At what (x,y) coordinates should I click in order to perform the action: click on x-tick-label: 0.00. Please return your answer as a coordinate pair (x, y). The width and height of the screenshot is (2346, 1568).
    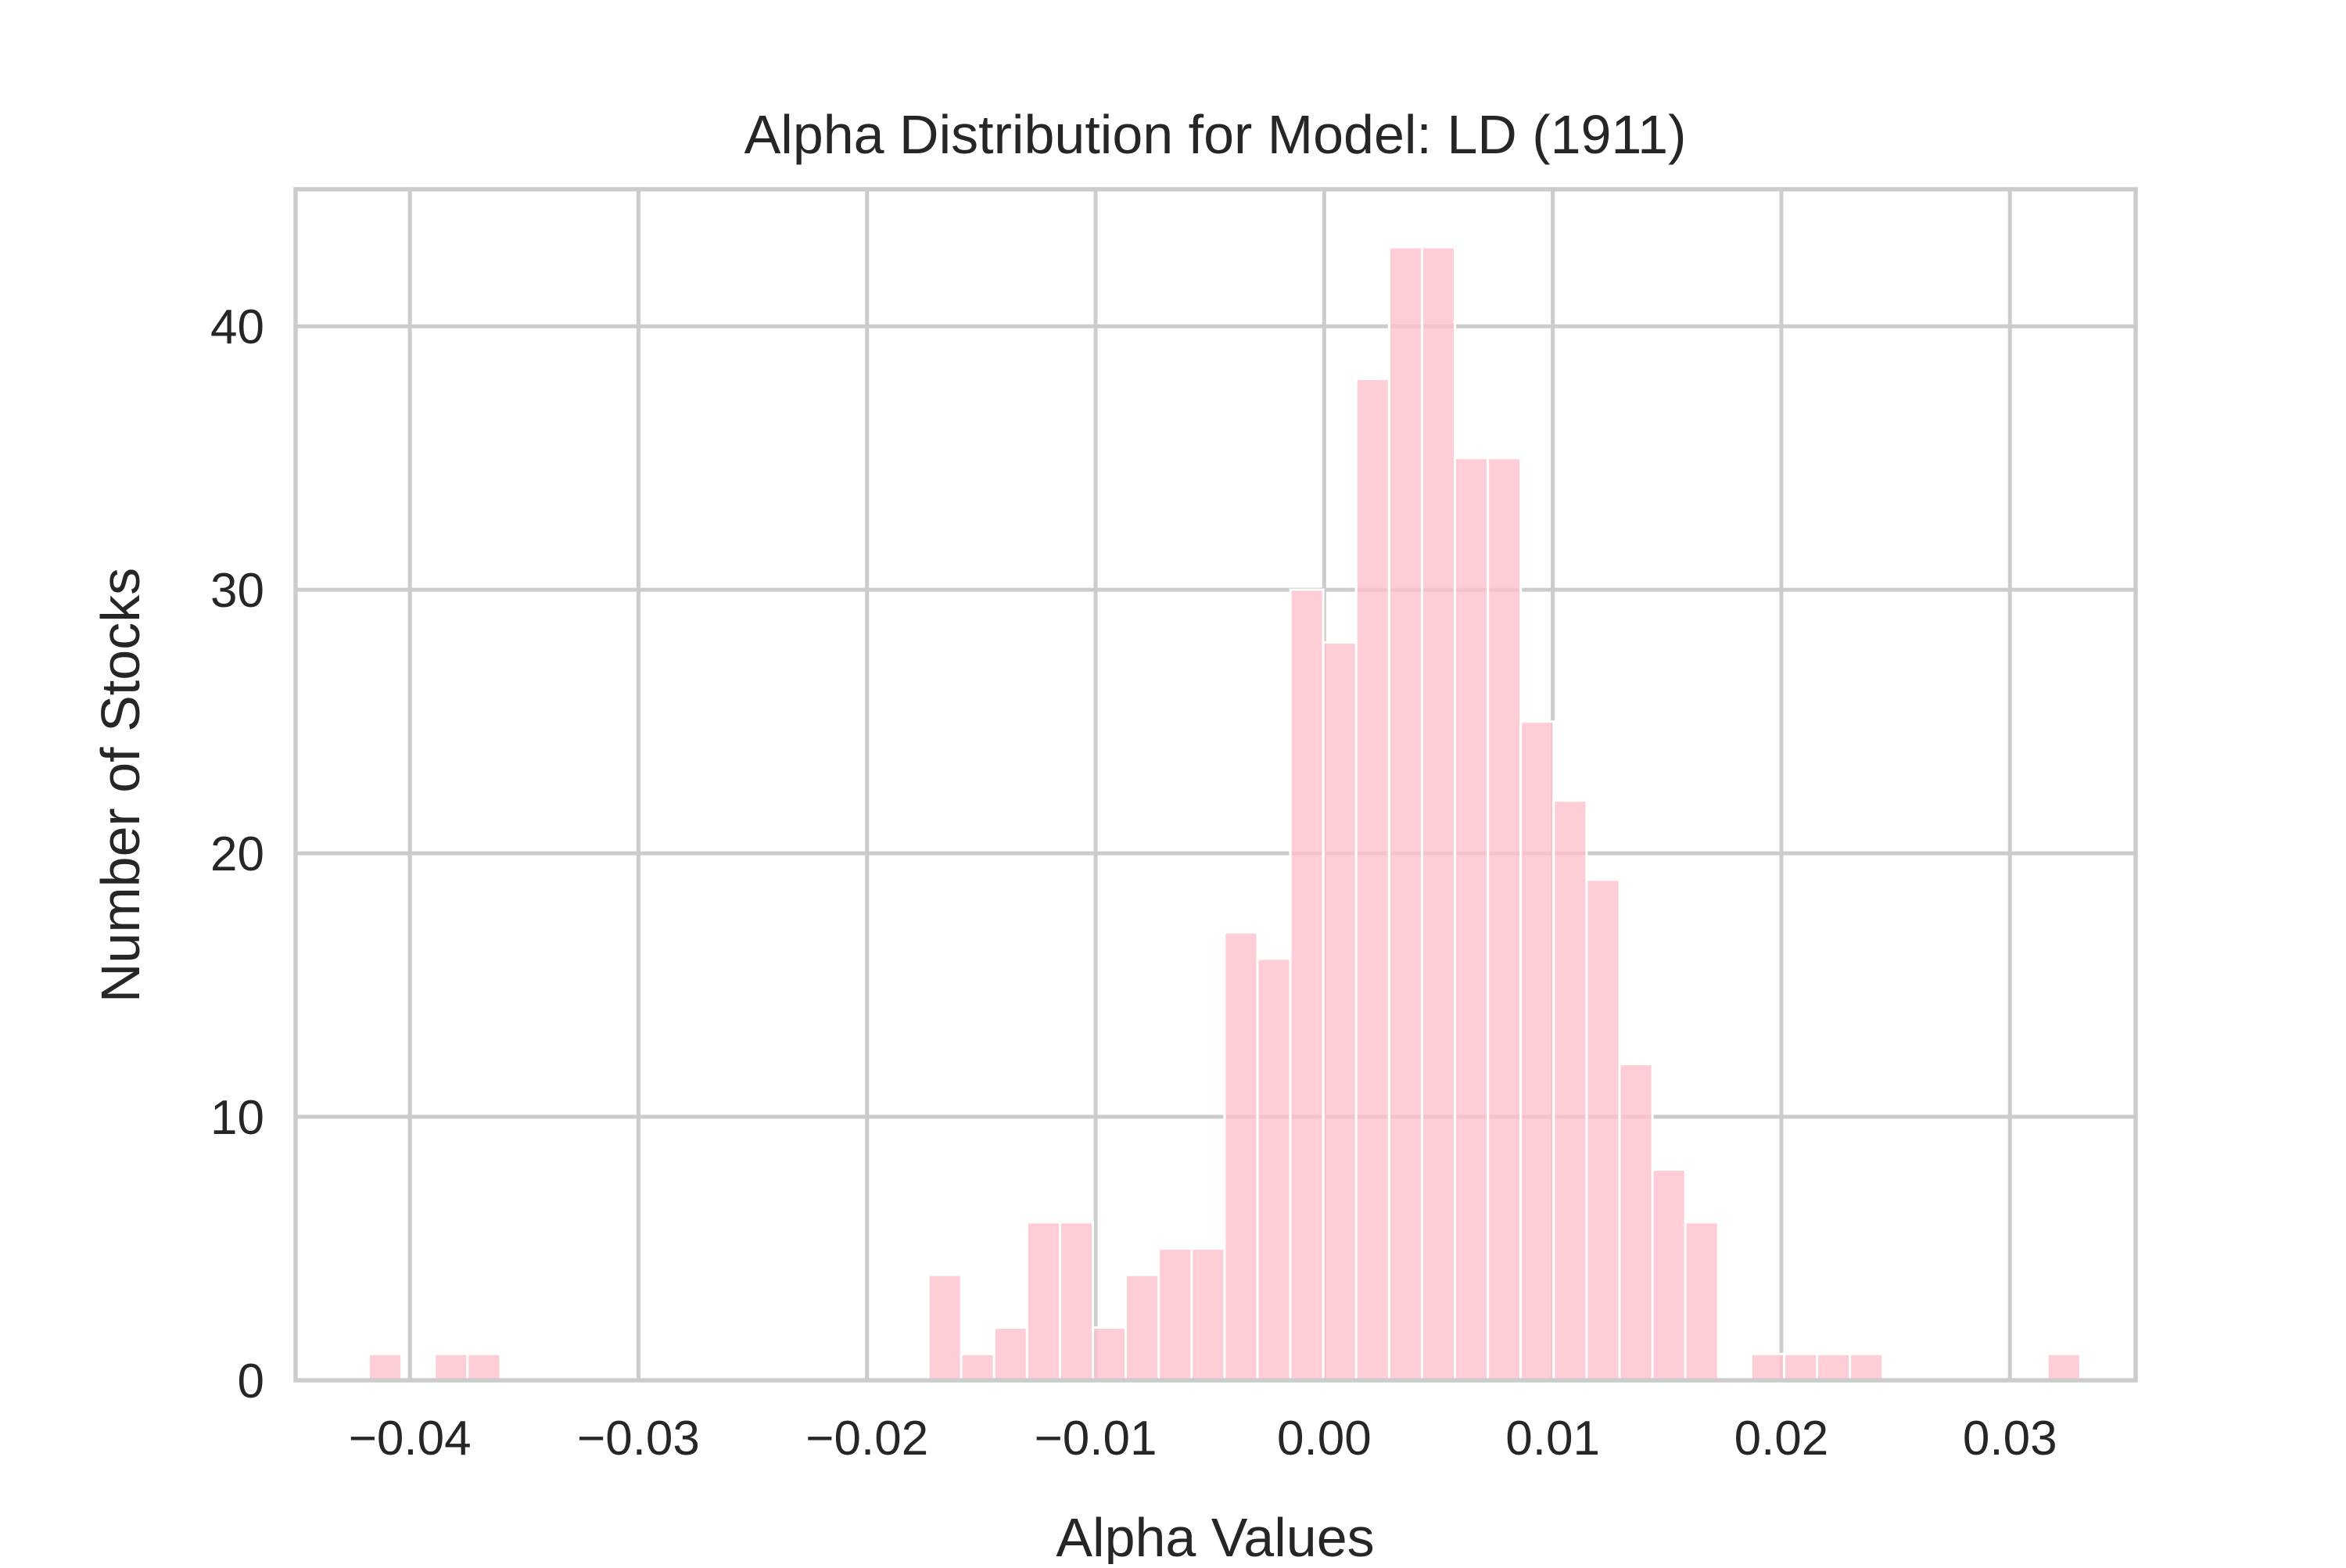
    Looking at the image, I should click on (1324, 1439).